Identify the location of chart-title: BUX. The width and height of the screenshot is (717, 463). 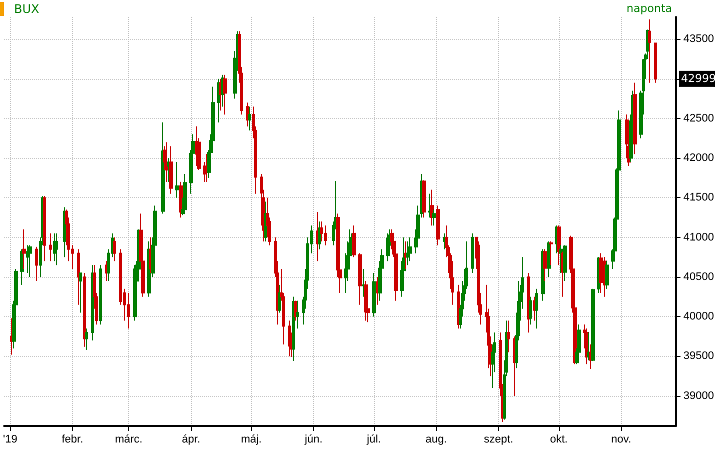
(27, 9).